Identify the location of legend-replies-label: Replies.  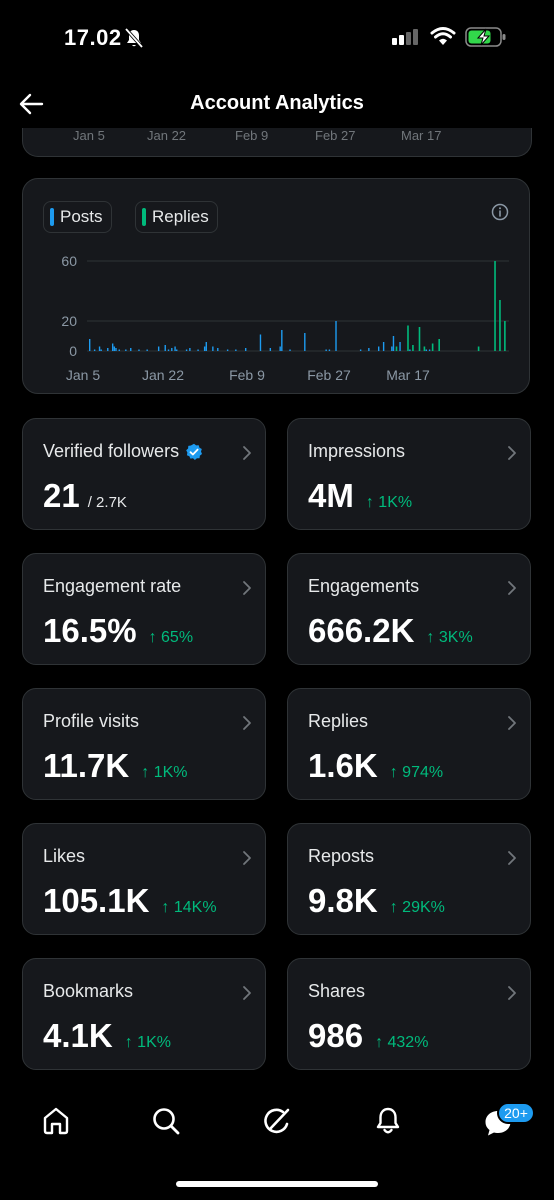
(180, 216).